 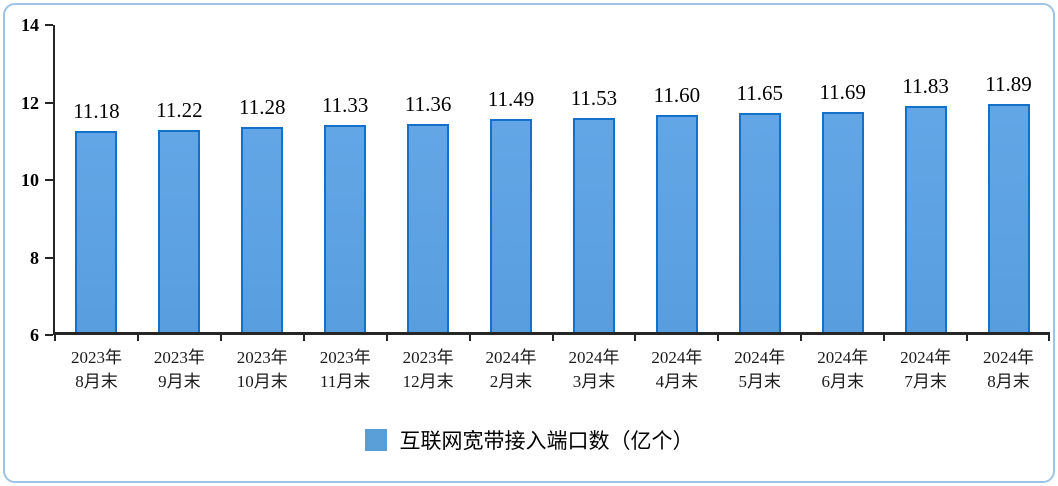 I want to click on bar-value-label: 11.53, so click(x=594, y=97).